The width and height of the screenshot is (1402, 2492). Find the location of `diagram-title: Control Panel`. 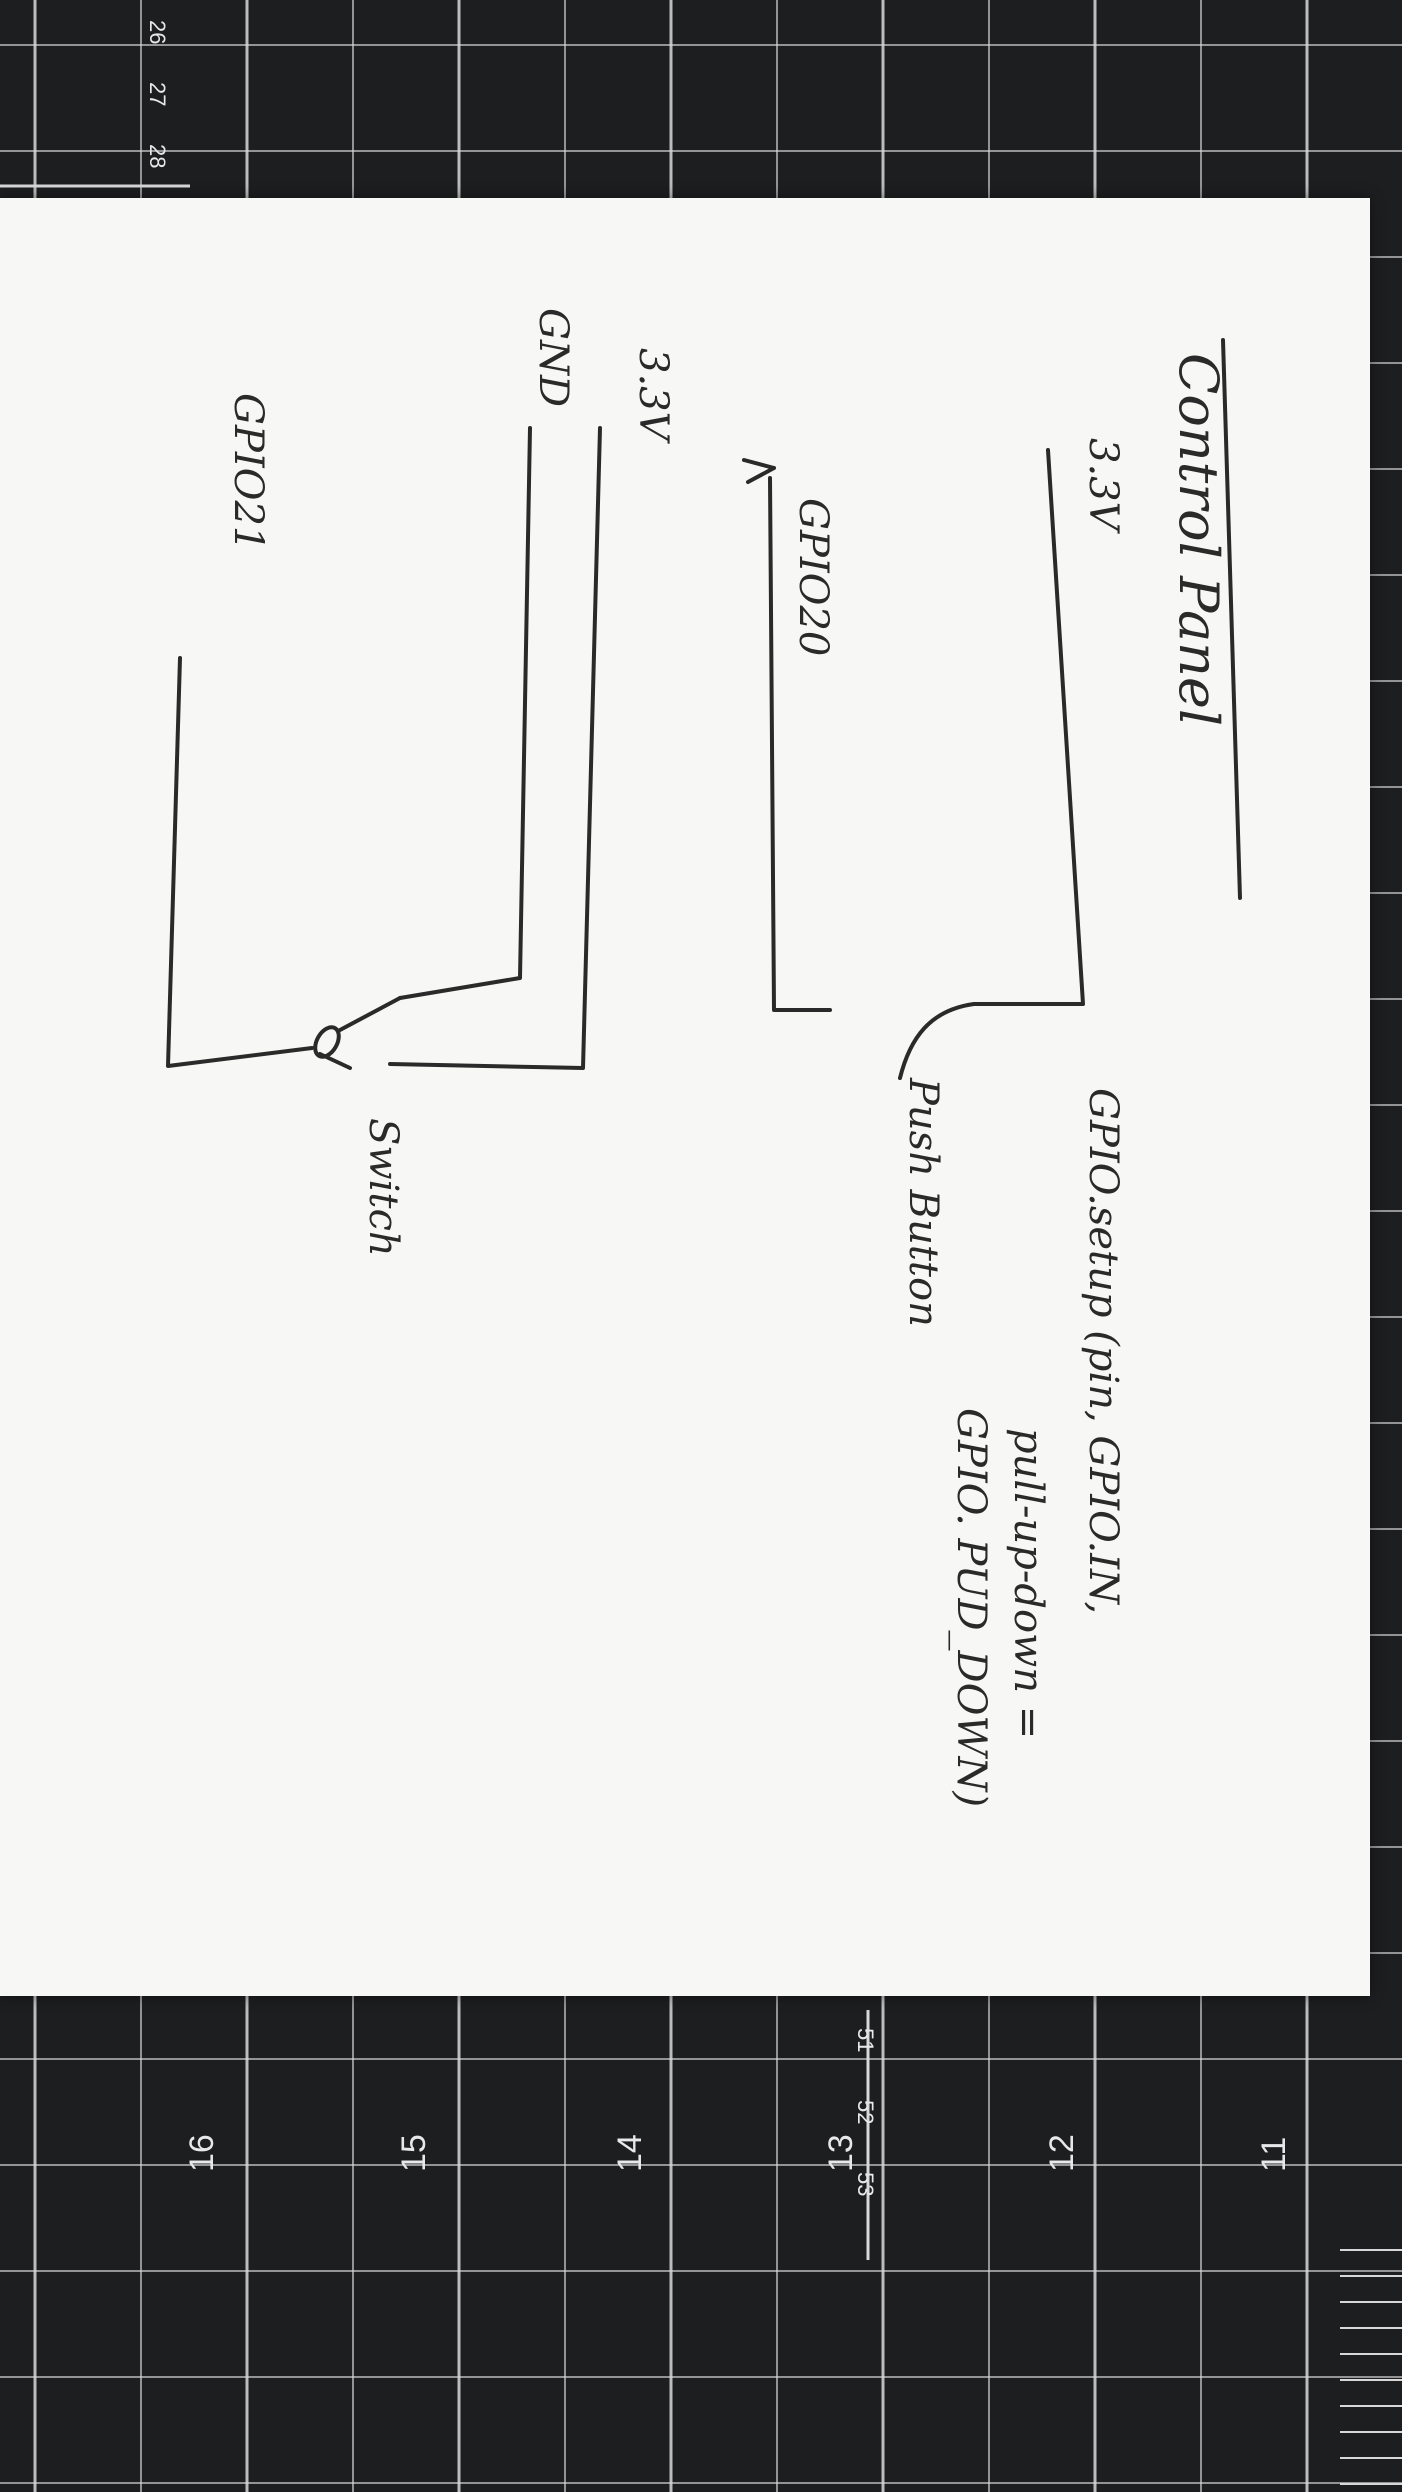

diagram-title: Control Panel is located at coordinates (1198, 539).